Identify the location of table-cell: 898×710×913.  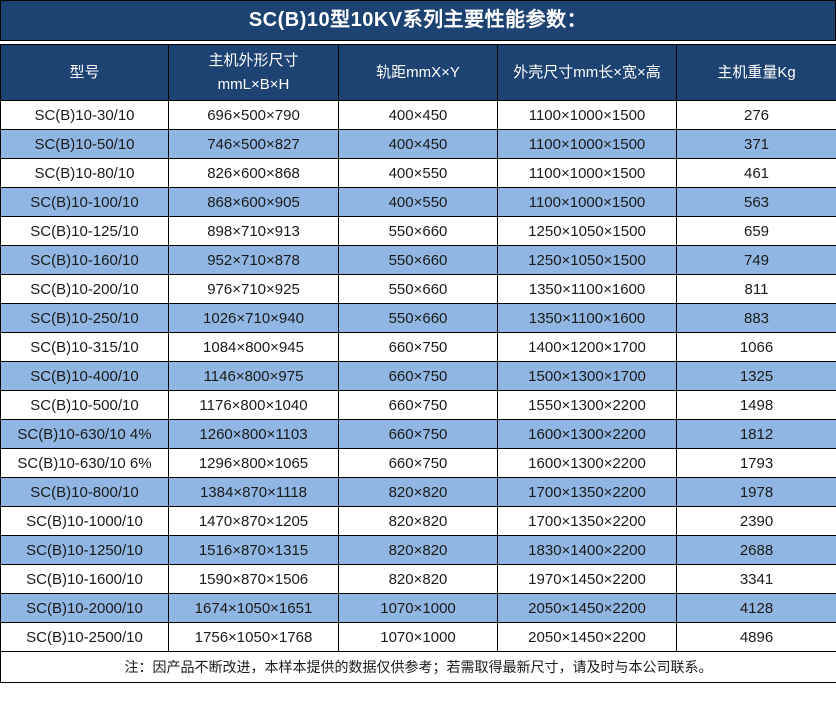
(253, 231).